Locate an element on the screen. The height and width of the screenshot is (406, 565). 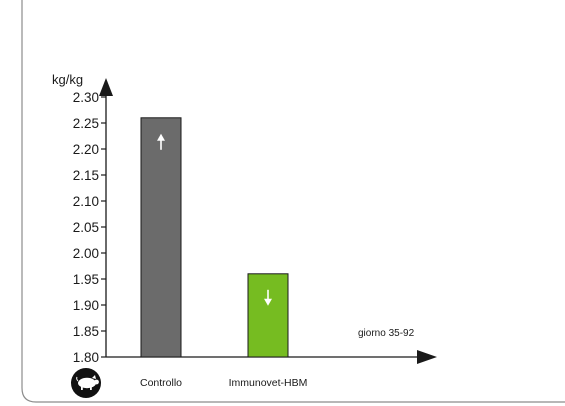
pig-icon is located at coordinates (86, 383).